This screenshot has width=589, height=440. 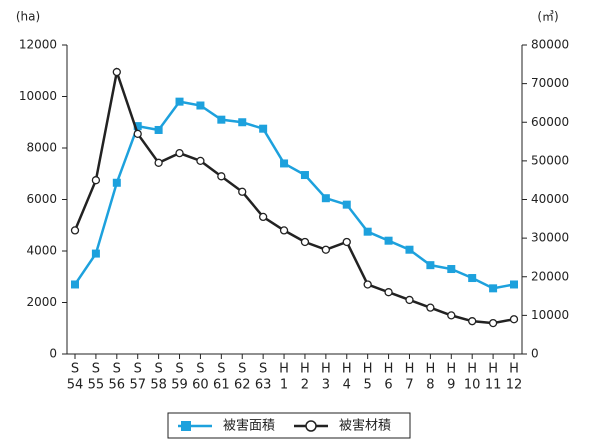 I want to click on y-tick-label: 8000, so click(x=41, y=148).